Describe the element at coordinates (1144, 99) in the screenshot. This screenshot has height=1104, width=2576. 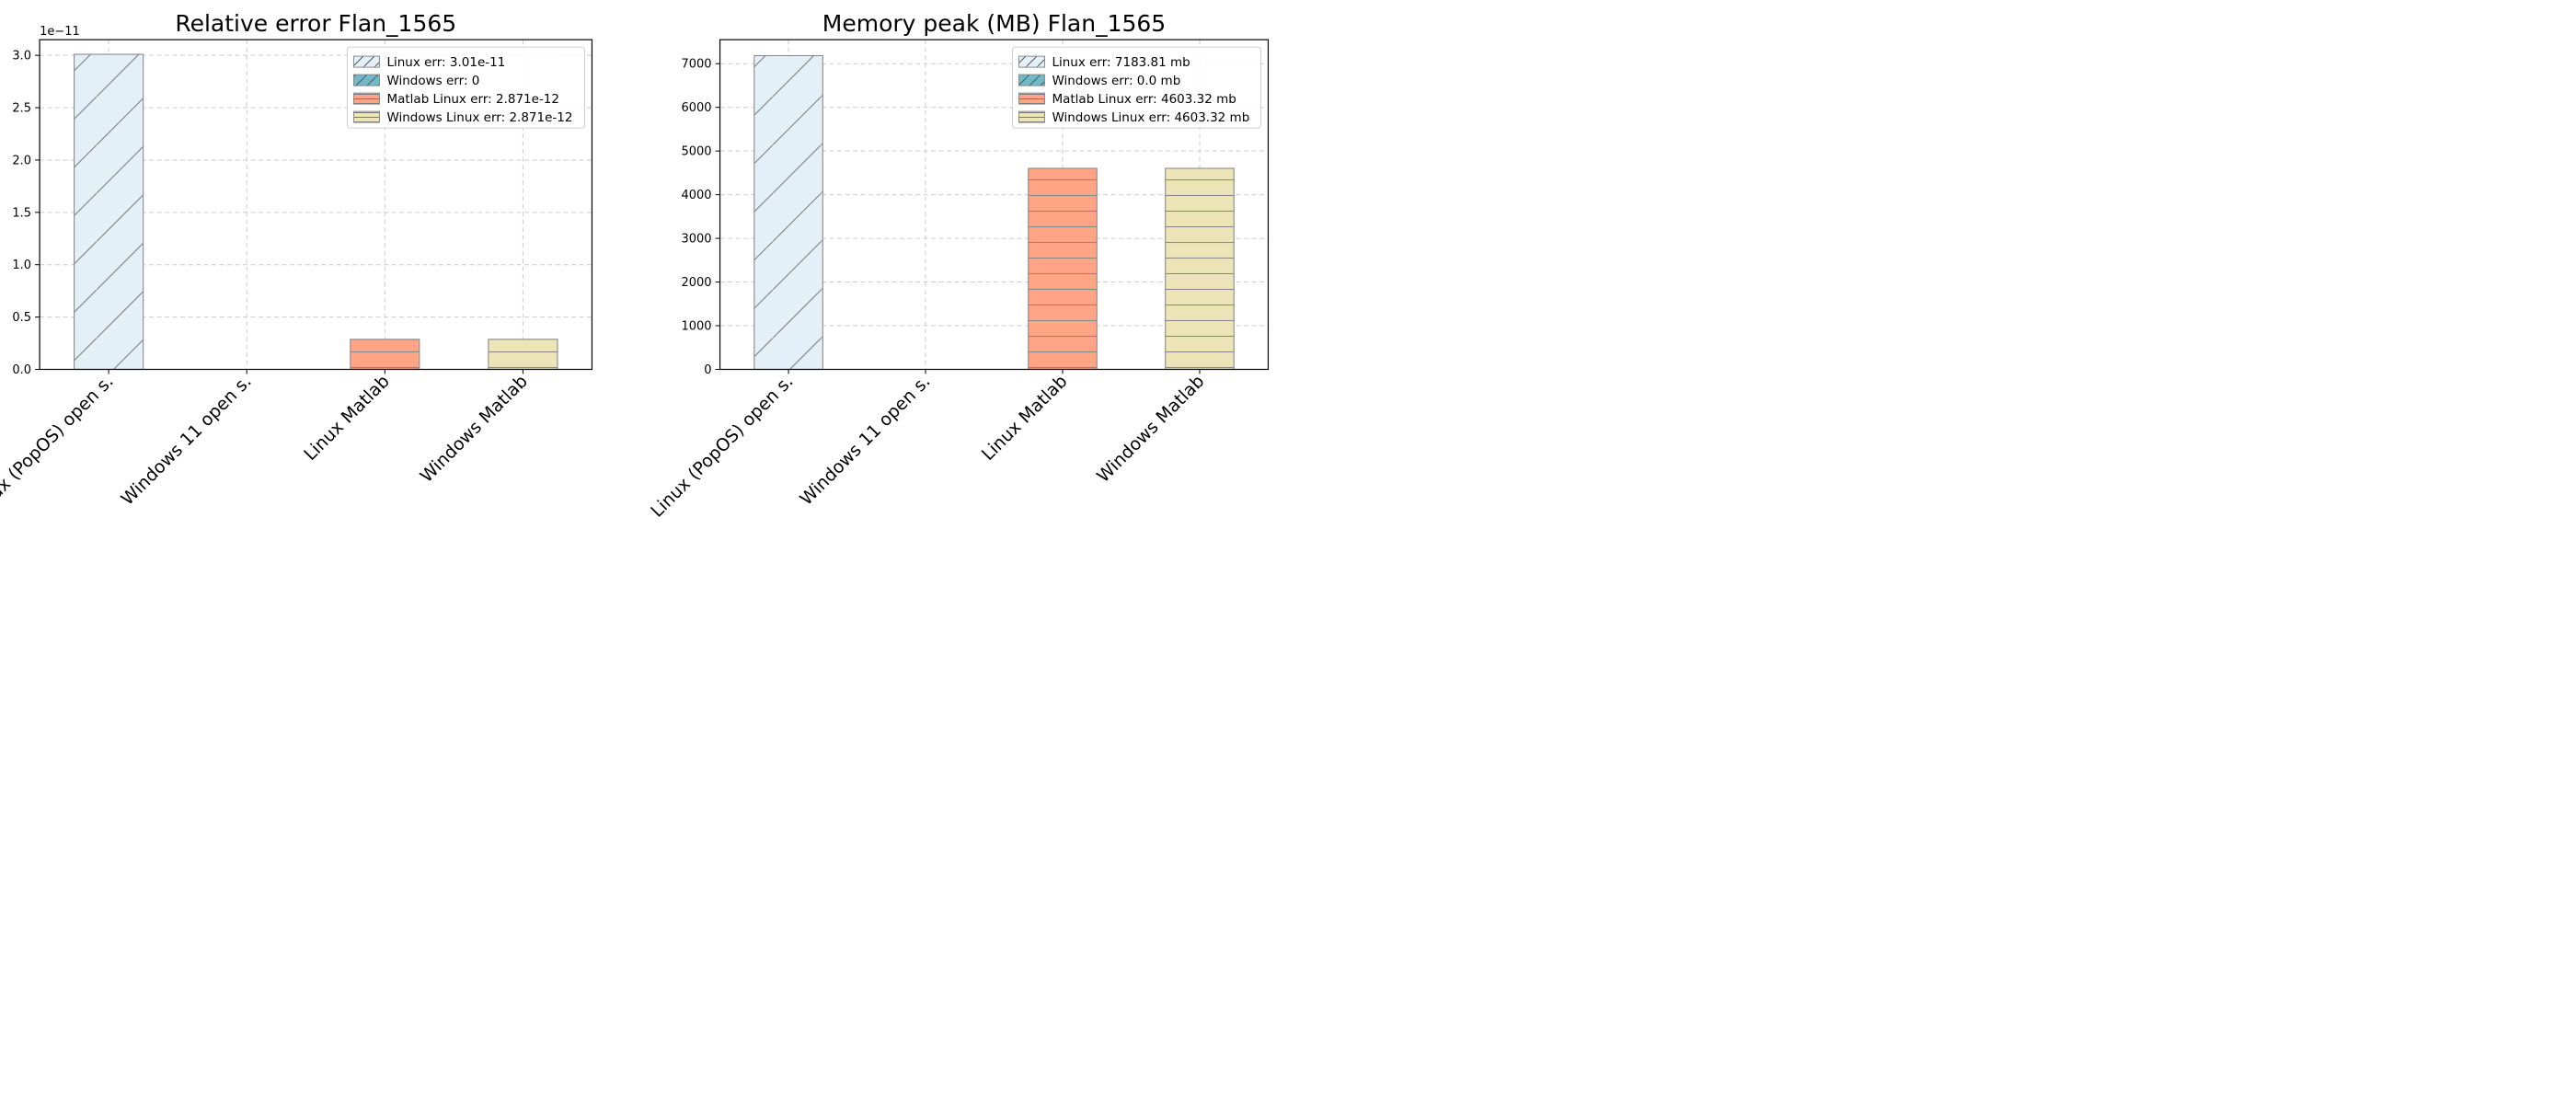
I see `legend-label: Matlab Linux err: 4603.32 mb` at that location.